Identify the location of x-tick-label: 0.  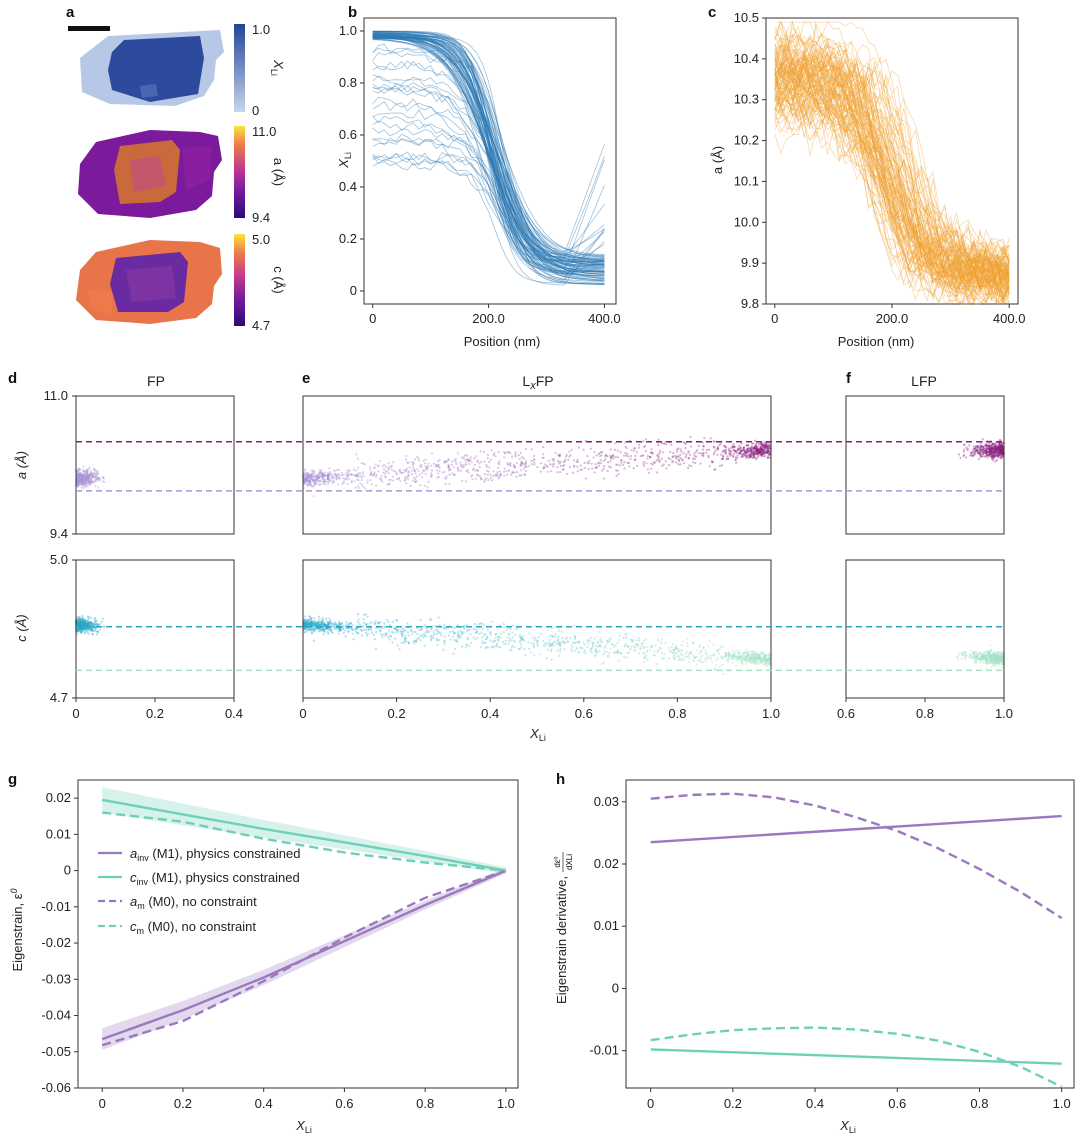
(302, 713).